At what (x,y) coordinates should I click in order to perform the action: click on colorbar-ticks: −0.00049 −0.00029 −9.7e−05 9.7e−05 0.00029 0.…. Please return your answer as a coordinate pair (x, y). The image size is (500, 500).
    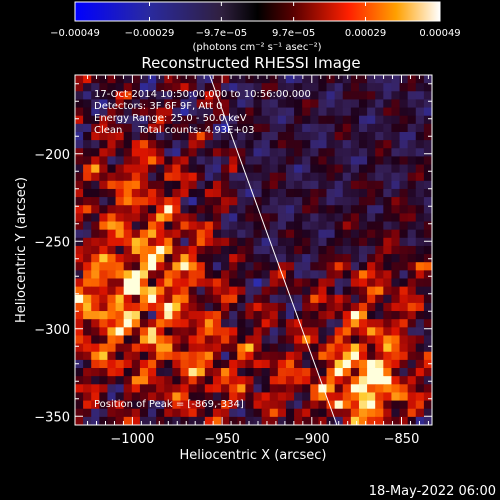
    Looking at the image, I should click on (255, 20).